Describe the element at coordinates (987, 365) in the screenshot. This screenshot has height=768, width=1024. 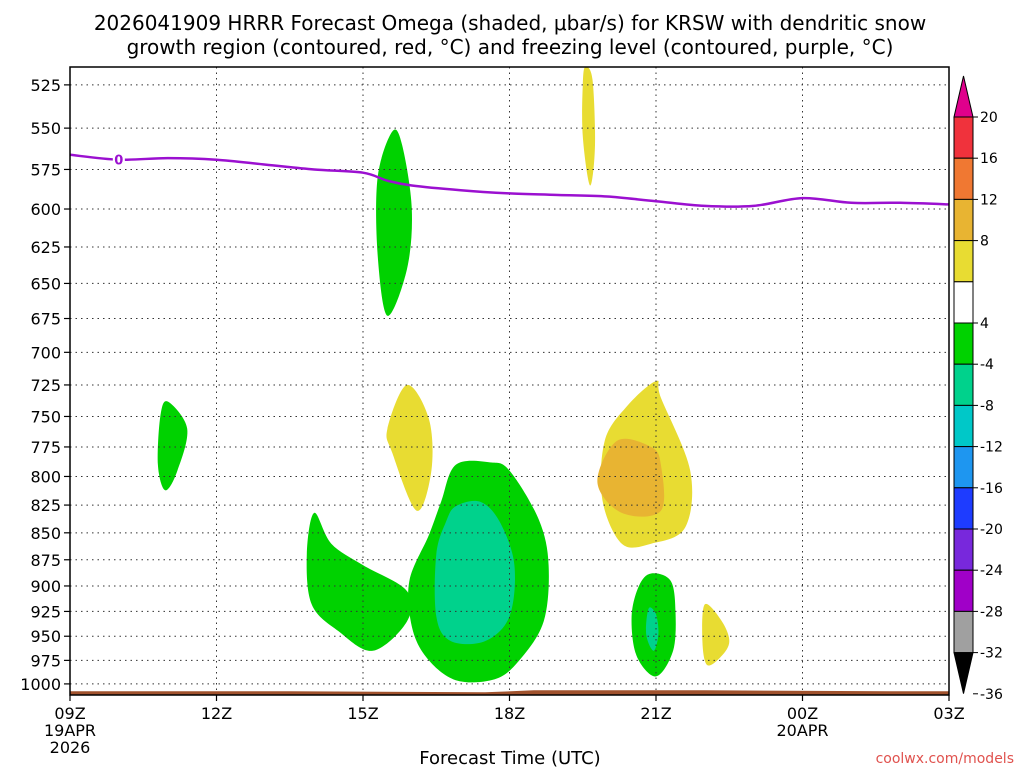
I see `colorbar-label: -4` at that location.